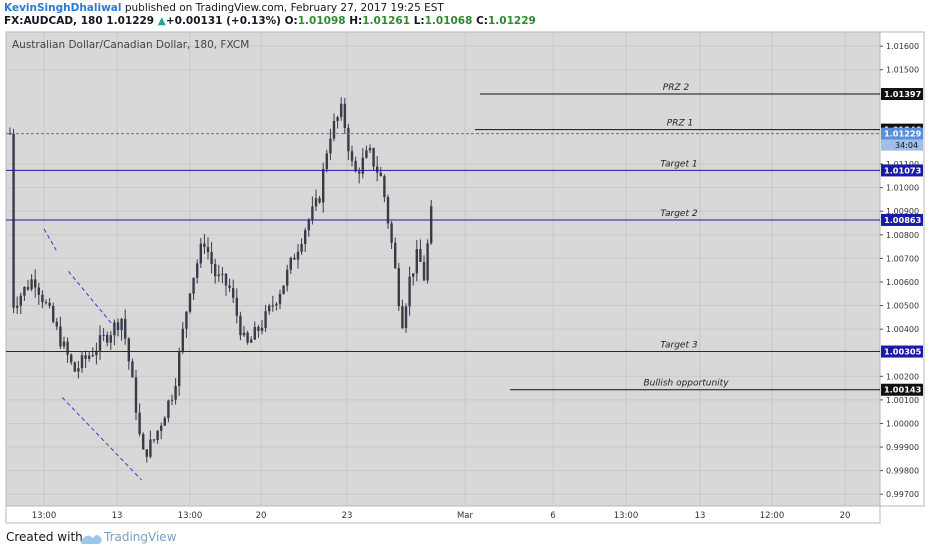  I want to click on close-label: C:, so click(482, 21).